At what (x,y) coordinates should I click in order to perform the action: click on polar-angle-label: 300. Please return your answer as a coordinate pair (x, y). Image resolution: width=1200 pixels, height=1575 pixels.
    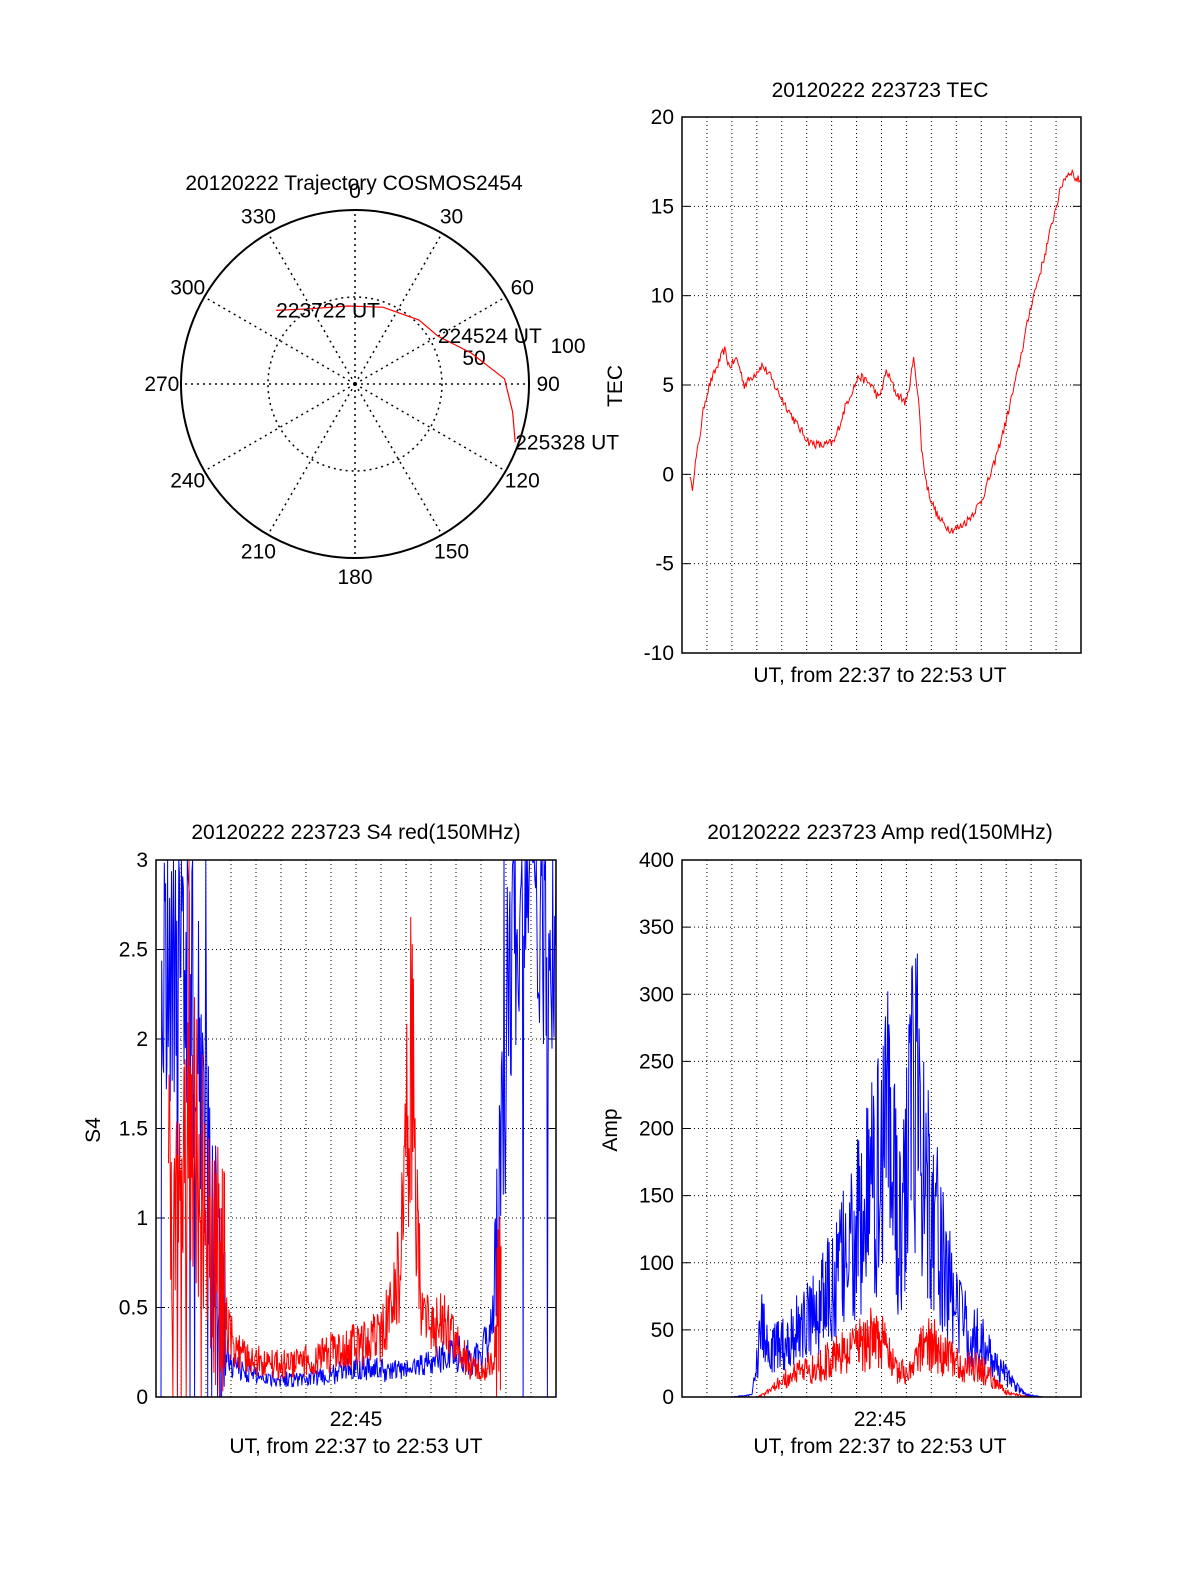
    Looking at the image, I should click on (187, 287).